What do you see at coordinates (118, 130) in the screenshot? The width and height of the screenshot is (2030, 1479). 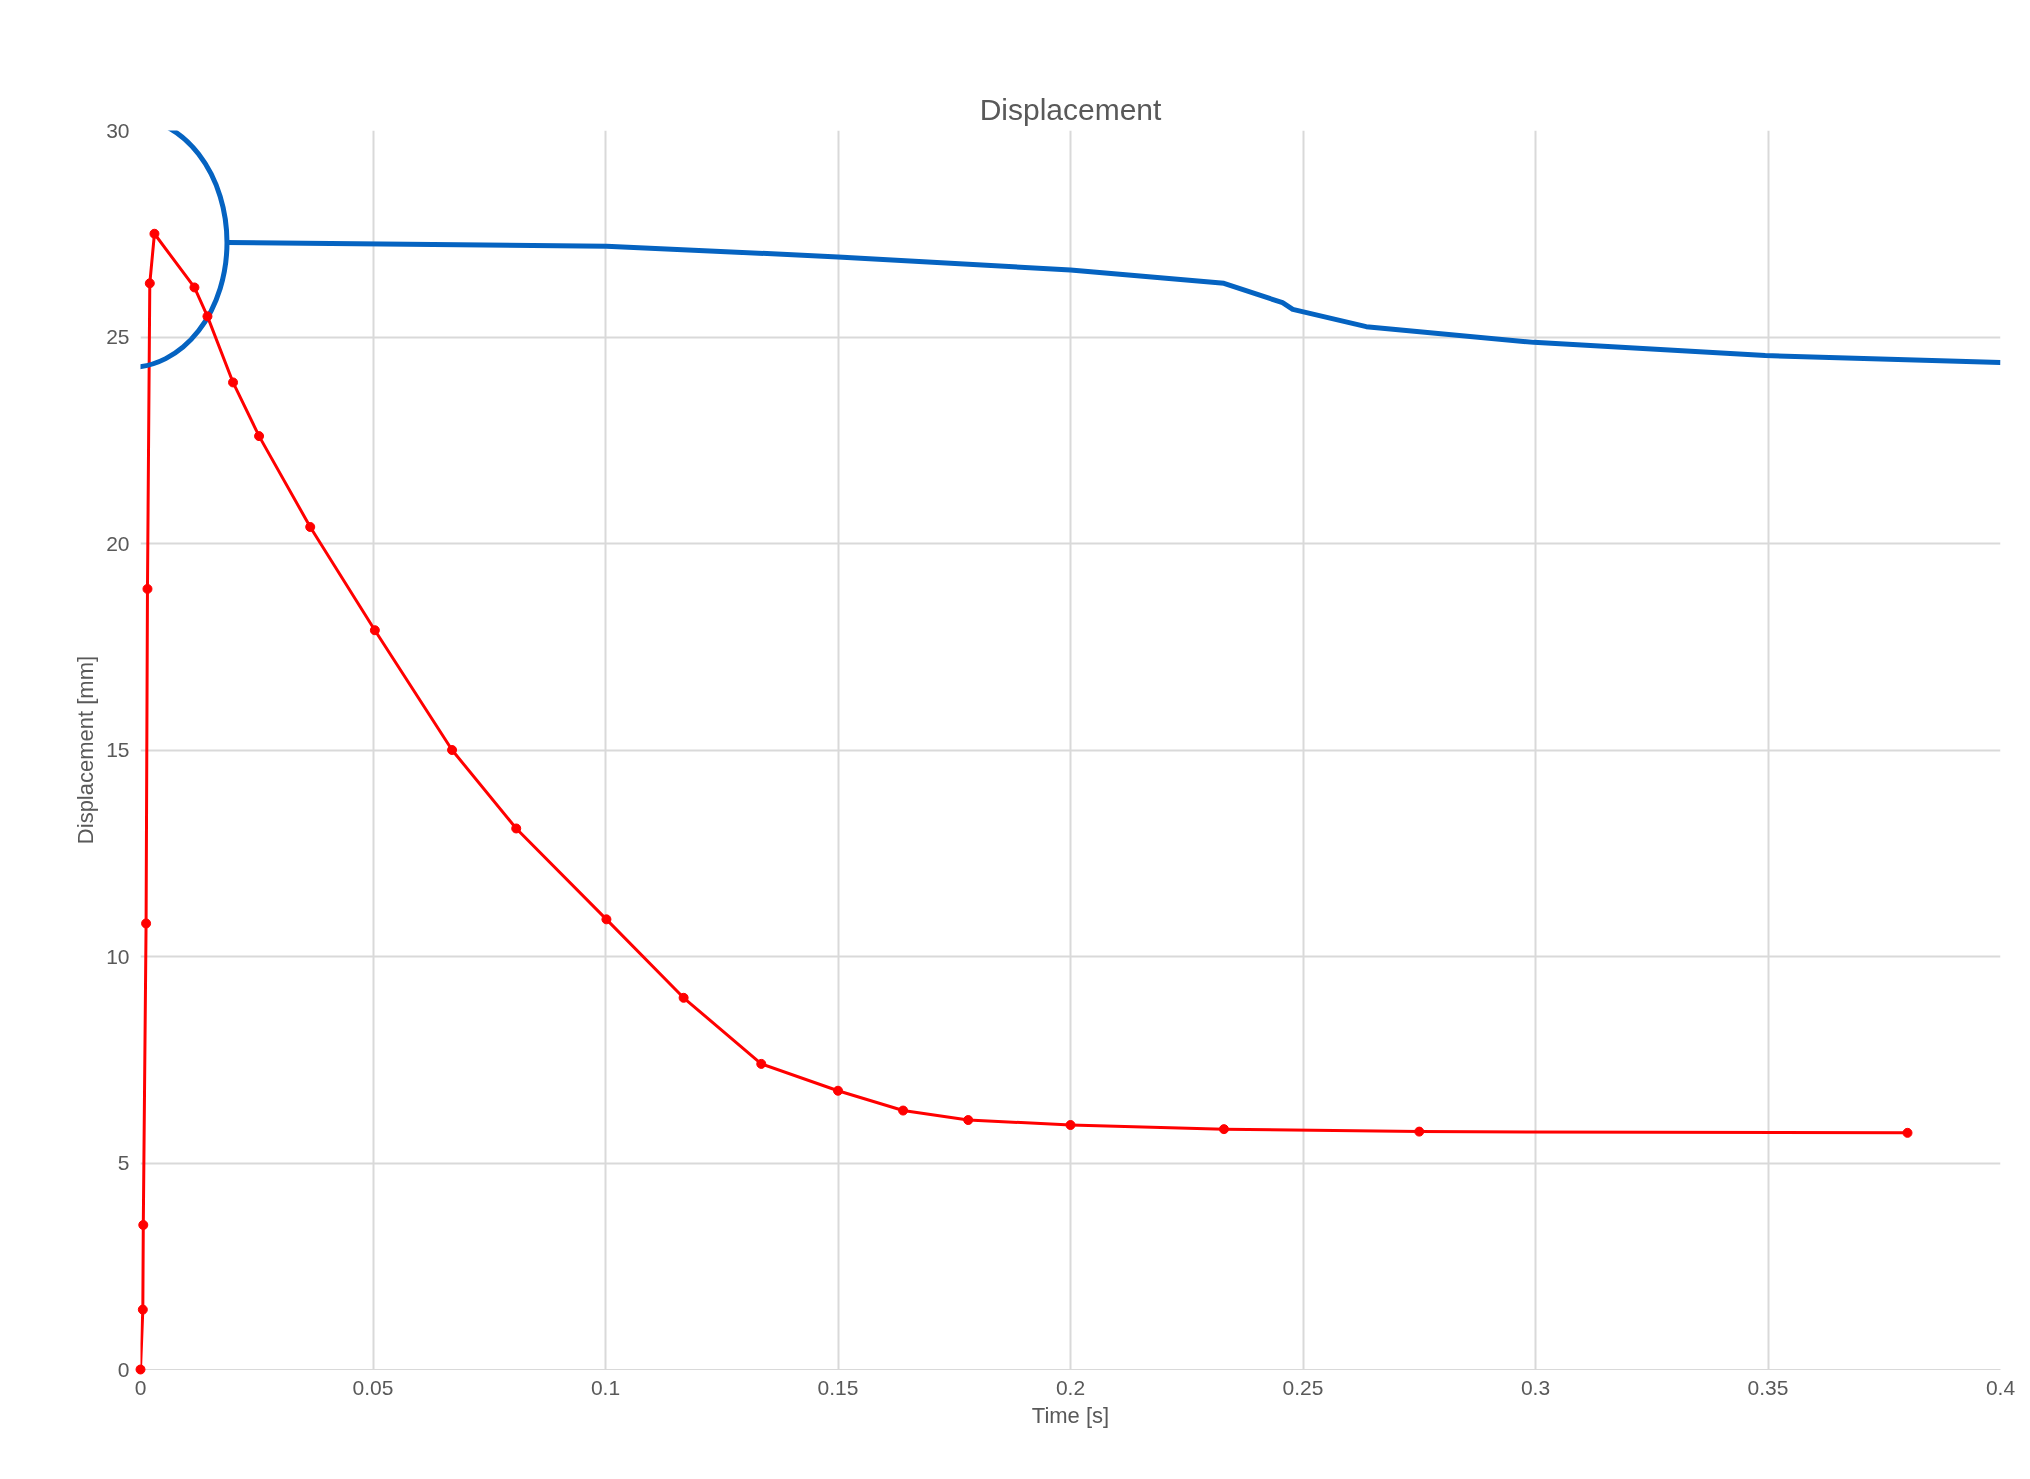 I see `y-tick-label: 30` at bounding box center [118, 130].